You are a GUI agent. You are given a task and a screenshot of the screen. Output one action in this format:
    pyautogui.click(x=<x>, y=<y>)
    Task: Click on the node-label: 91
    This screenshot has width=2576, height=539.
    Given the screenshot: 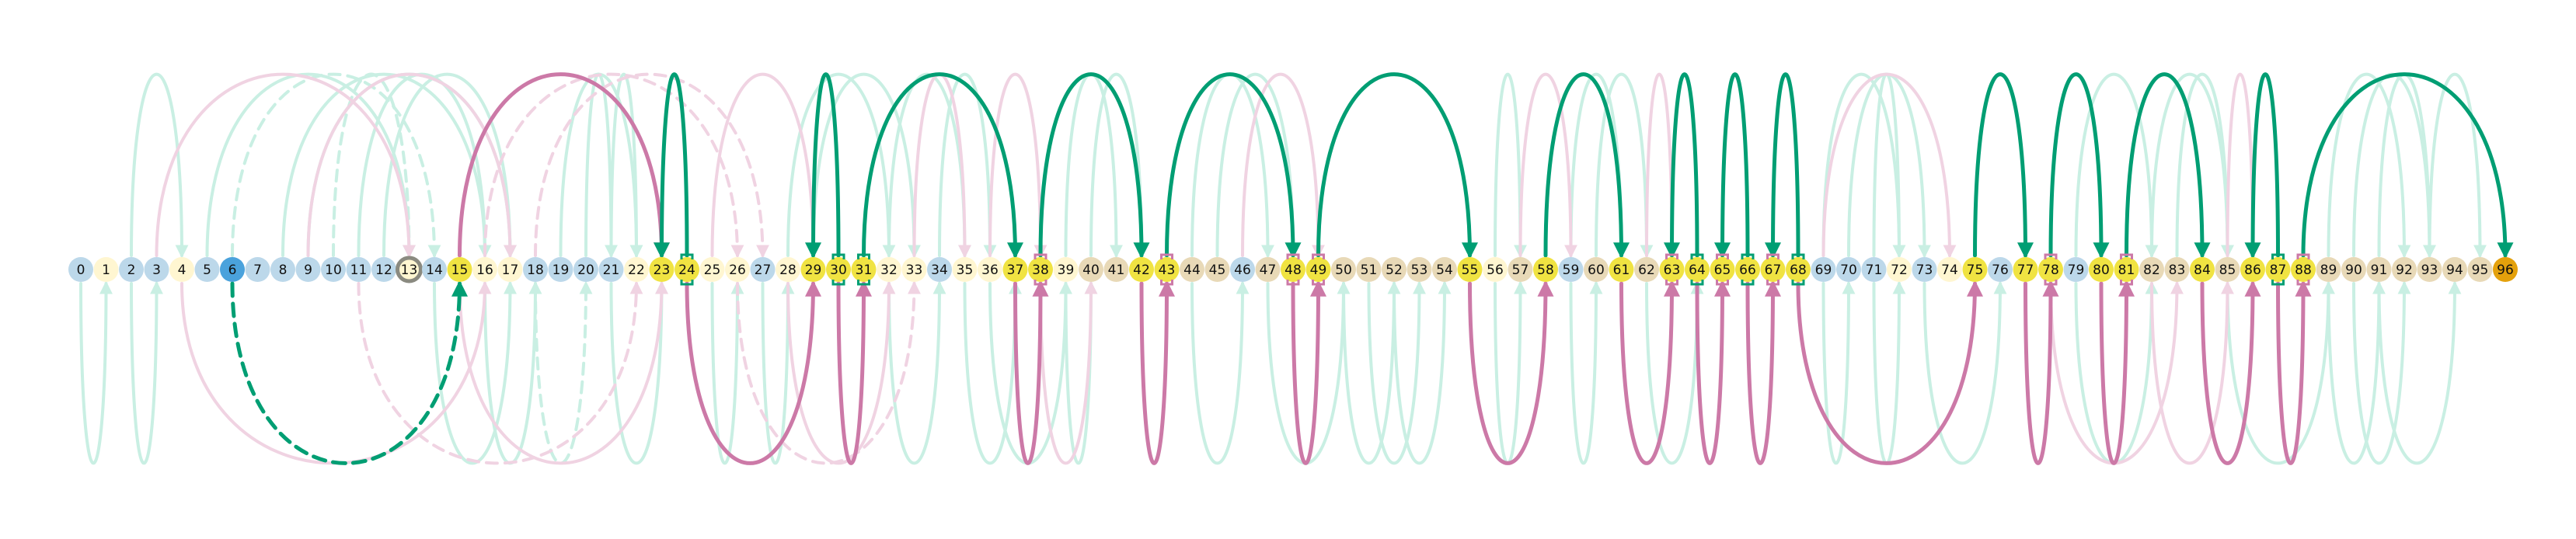 What is the action you would take?
    pyautogui.click(x=2379, y=270)
    